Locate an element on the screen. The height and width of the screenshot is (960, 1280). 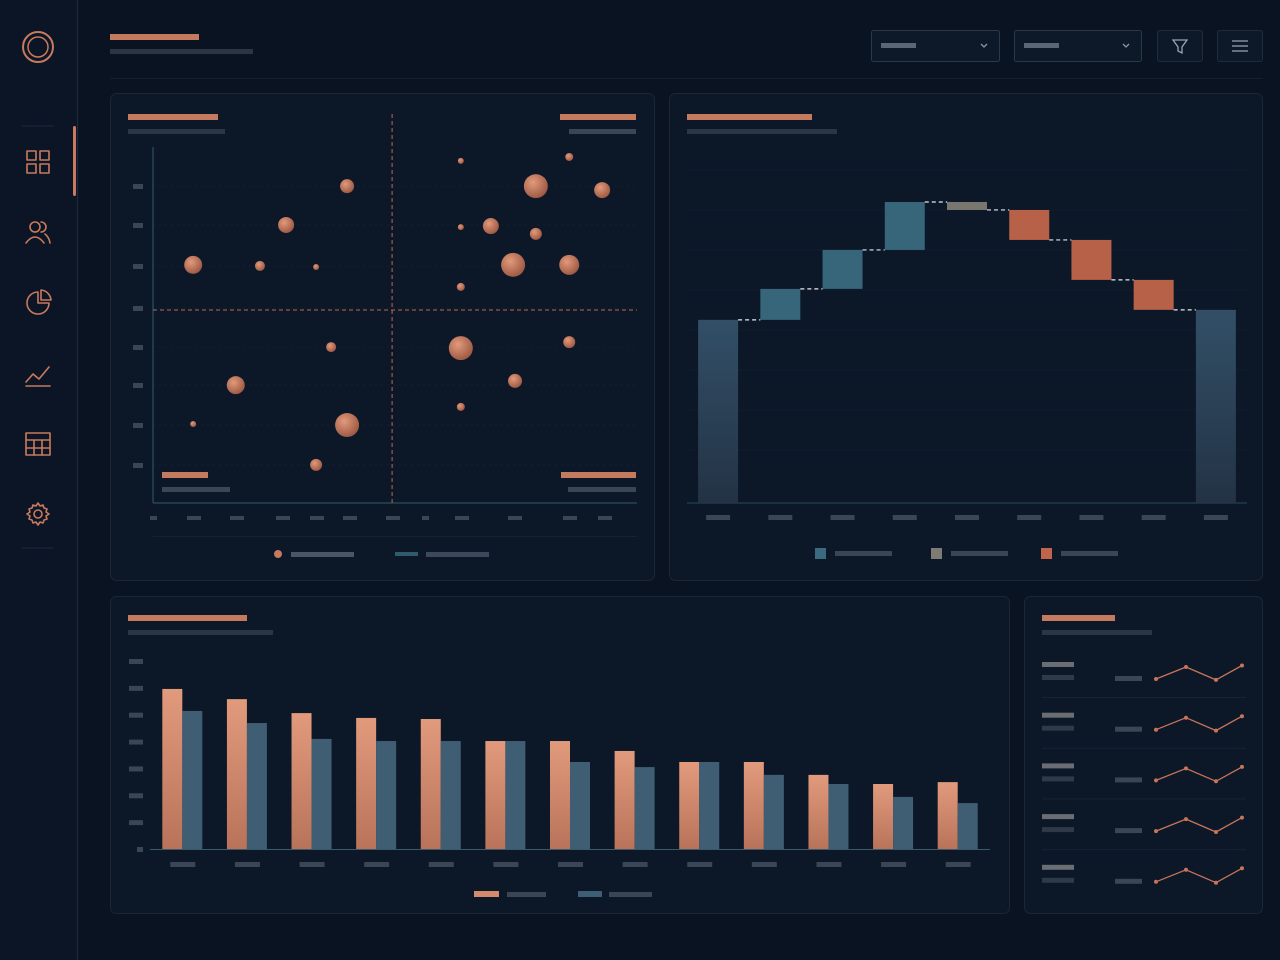
nav-dashboard is located at coordinates (38, 162).